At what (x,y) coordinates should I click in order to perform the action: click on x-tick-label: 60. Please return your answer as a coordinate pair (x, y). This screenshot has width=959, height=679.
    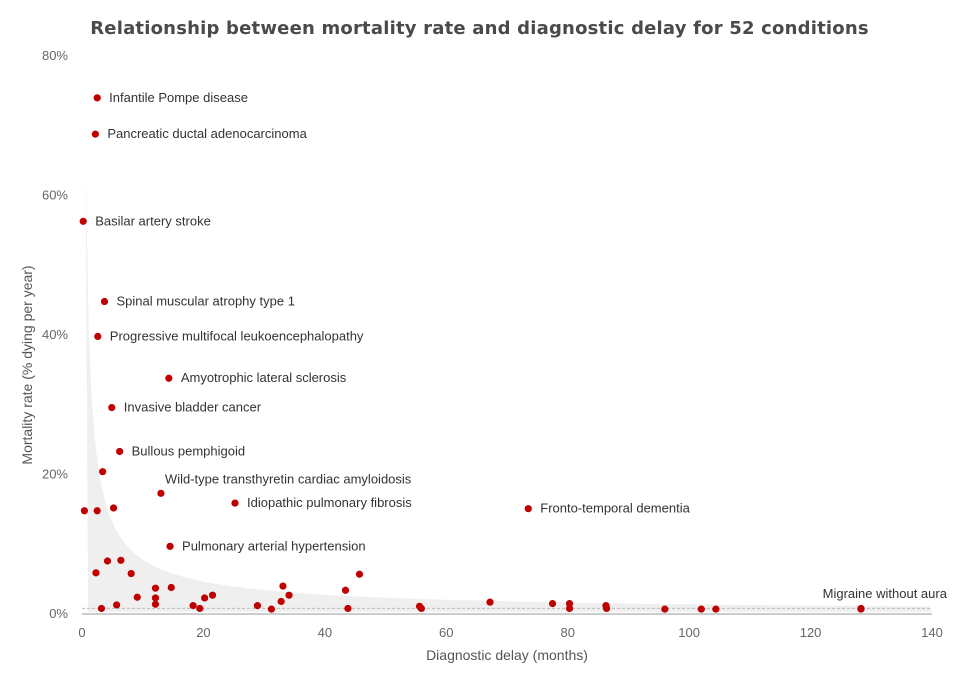
    Looking at the image, I should click on (446, 632).